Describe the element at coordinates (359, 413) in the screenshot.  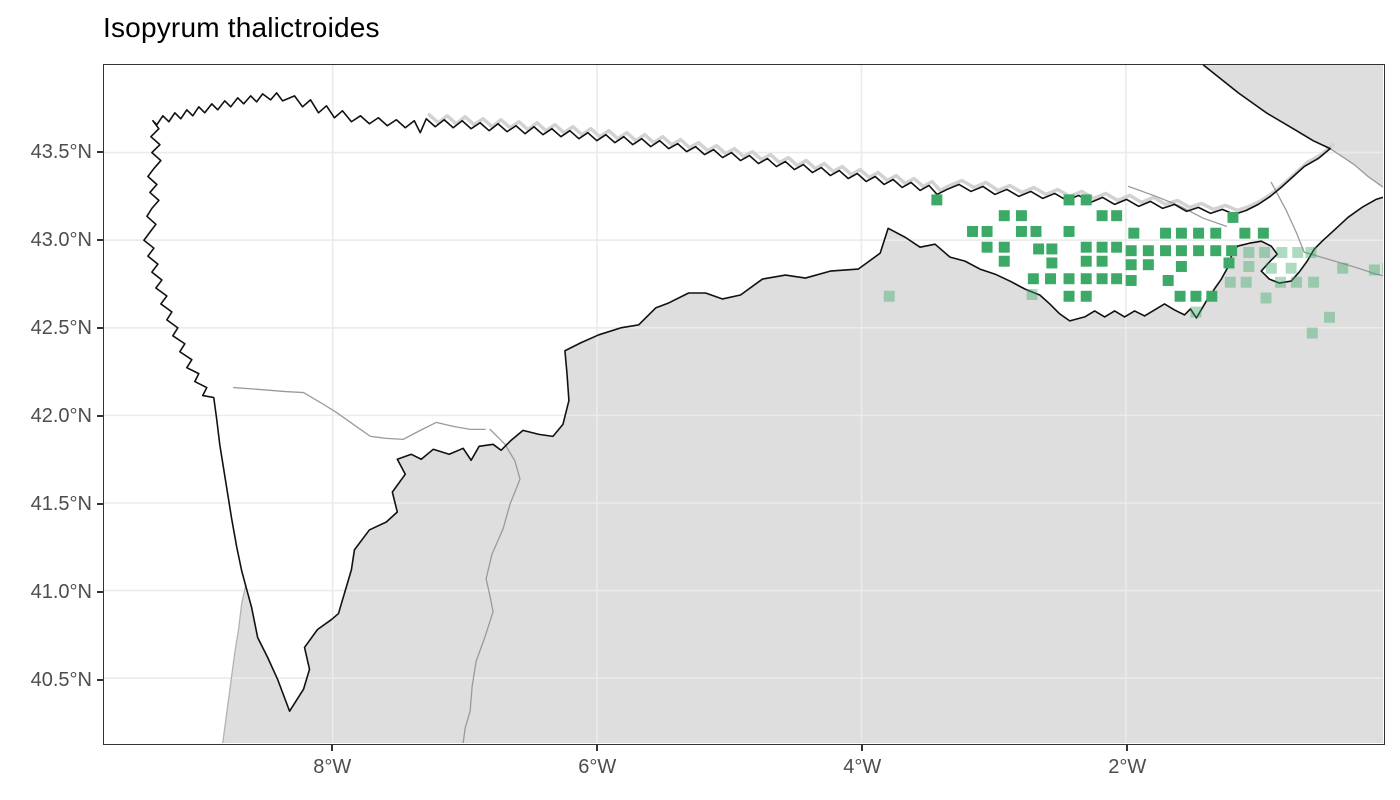
I see `border-minho` at that location.